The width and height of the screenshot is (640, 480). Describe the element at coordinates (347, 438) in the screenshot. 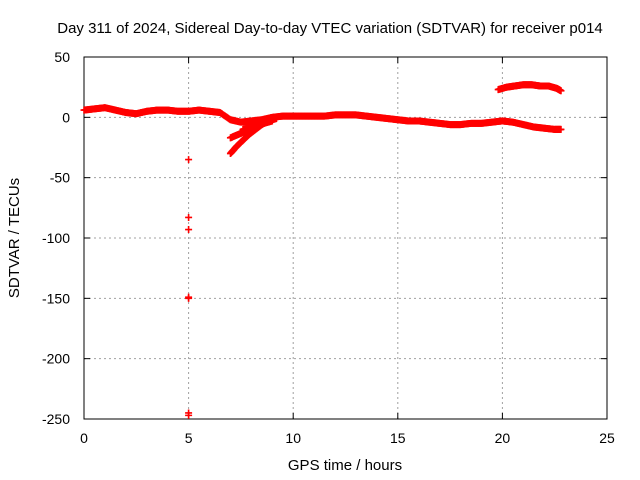

I see `x-tick-labels: 0 5 10 15 20 25` at that location.